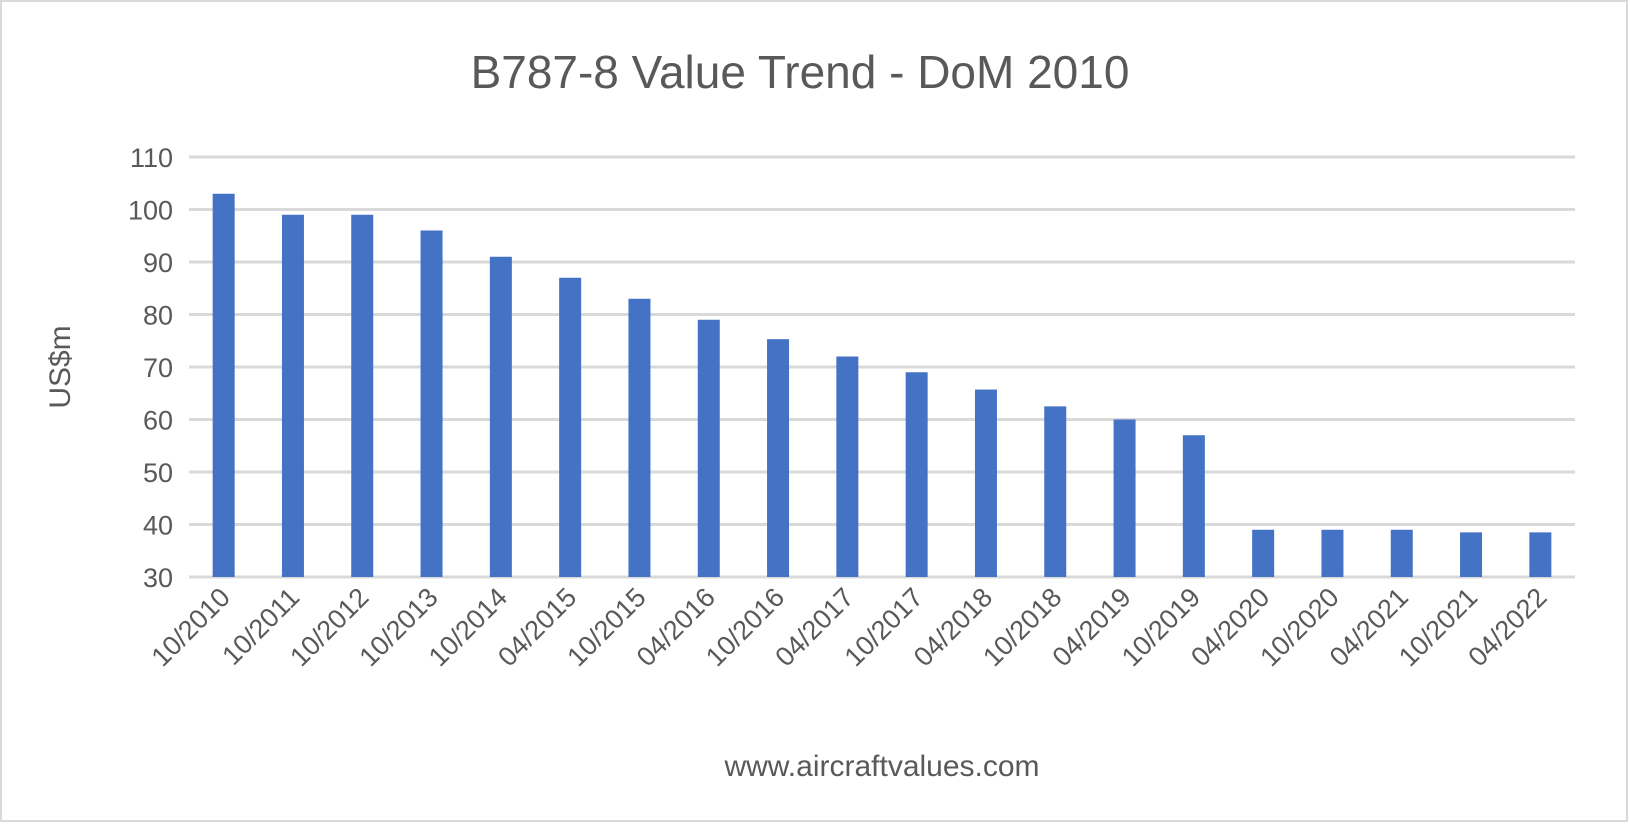 Image resolution: width=1630 pixels, height=824 pixels. What do you see at coordinates (158, 368) in the screenshot?
I see `y-tick-label: 70` at bounding box center [158, 368].